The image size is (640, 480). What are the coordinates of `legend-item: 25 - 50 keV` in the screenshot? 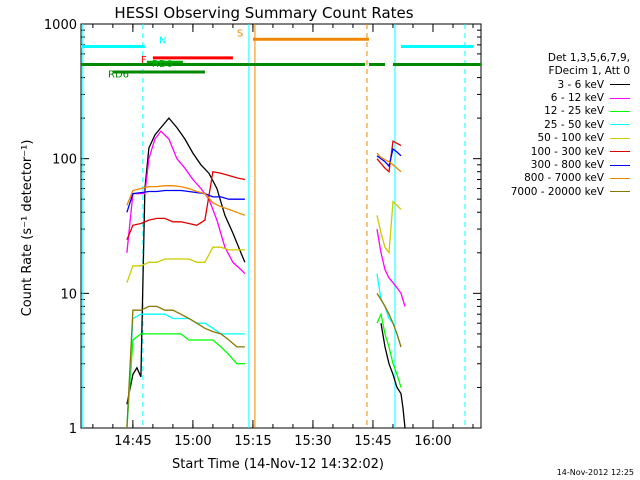 It's located at (535, 124).